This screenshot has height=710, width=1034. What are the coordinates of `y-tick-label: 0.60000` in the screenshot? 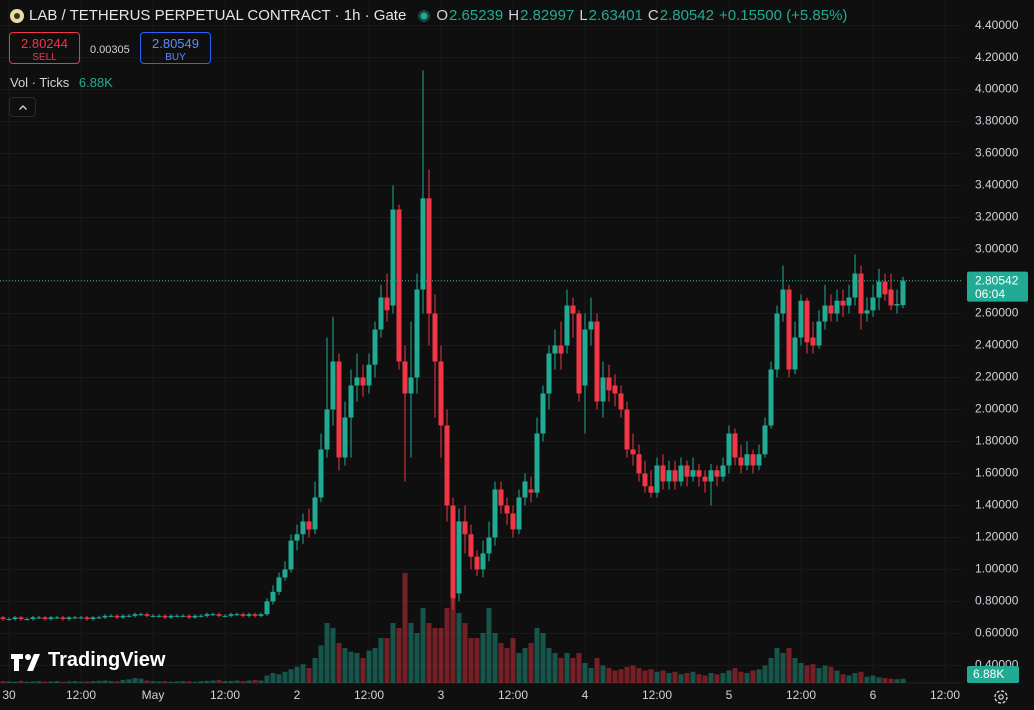 It's located at (997, 633).